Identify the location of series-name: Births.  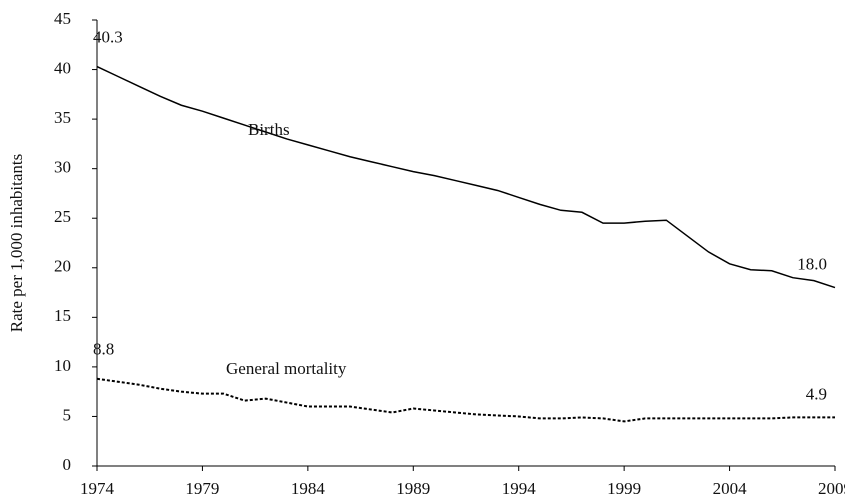
(269, 129).